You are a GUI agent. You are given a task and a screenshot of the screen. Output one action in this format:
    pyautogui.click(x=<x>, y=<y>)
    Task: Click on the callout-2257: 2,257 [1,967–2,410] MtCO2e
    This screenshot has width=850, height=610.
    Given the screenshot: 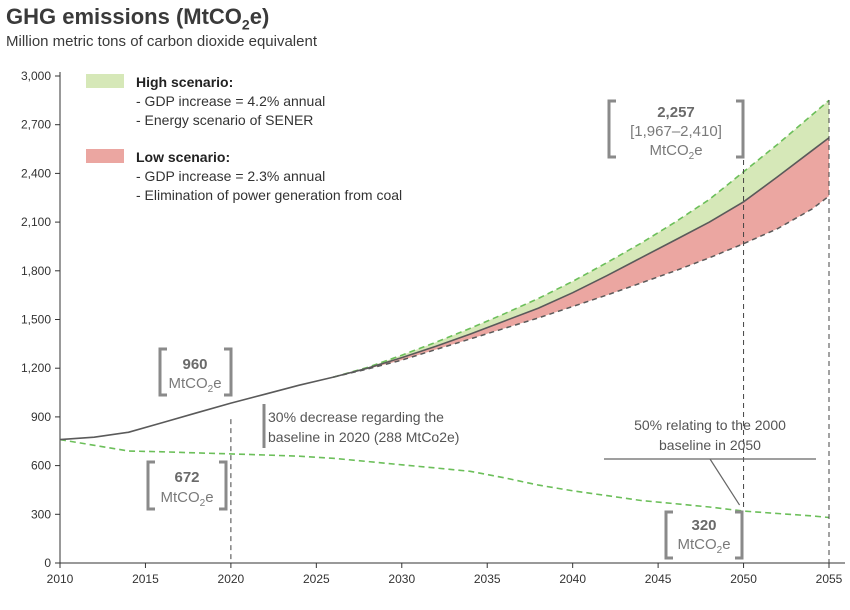 What is the action you would take?
    pyautogui.click(x=676, y=133)
    